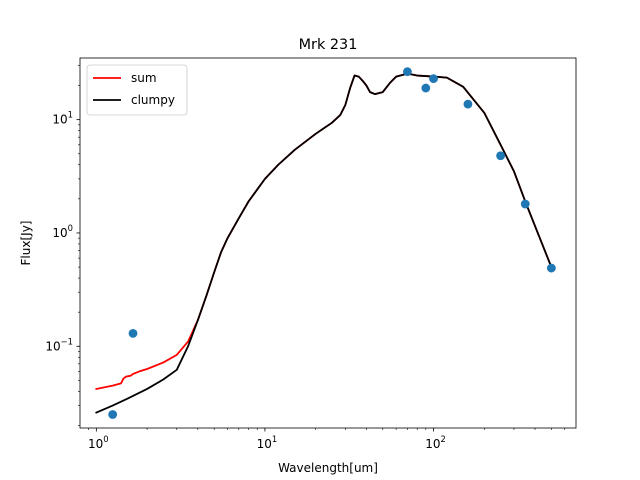  What do you see at coordinates (59, 344) in the screenshot?
I see `y-tick-label: 10⁻¹` at bounding box center [59, 344].